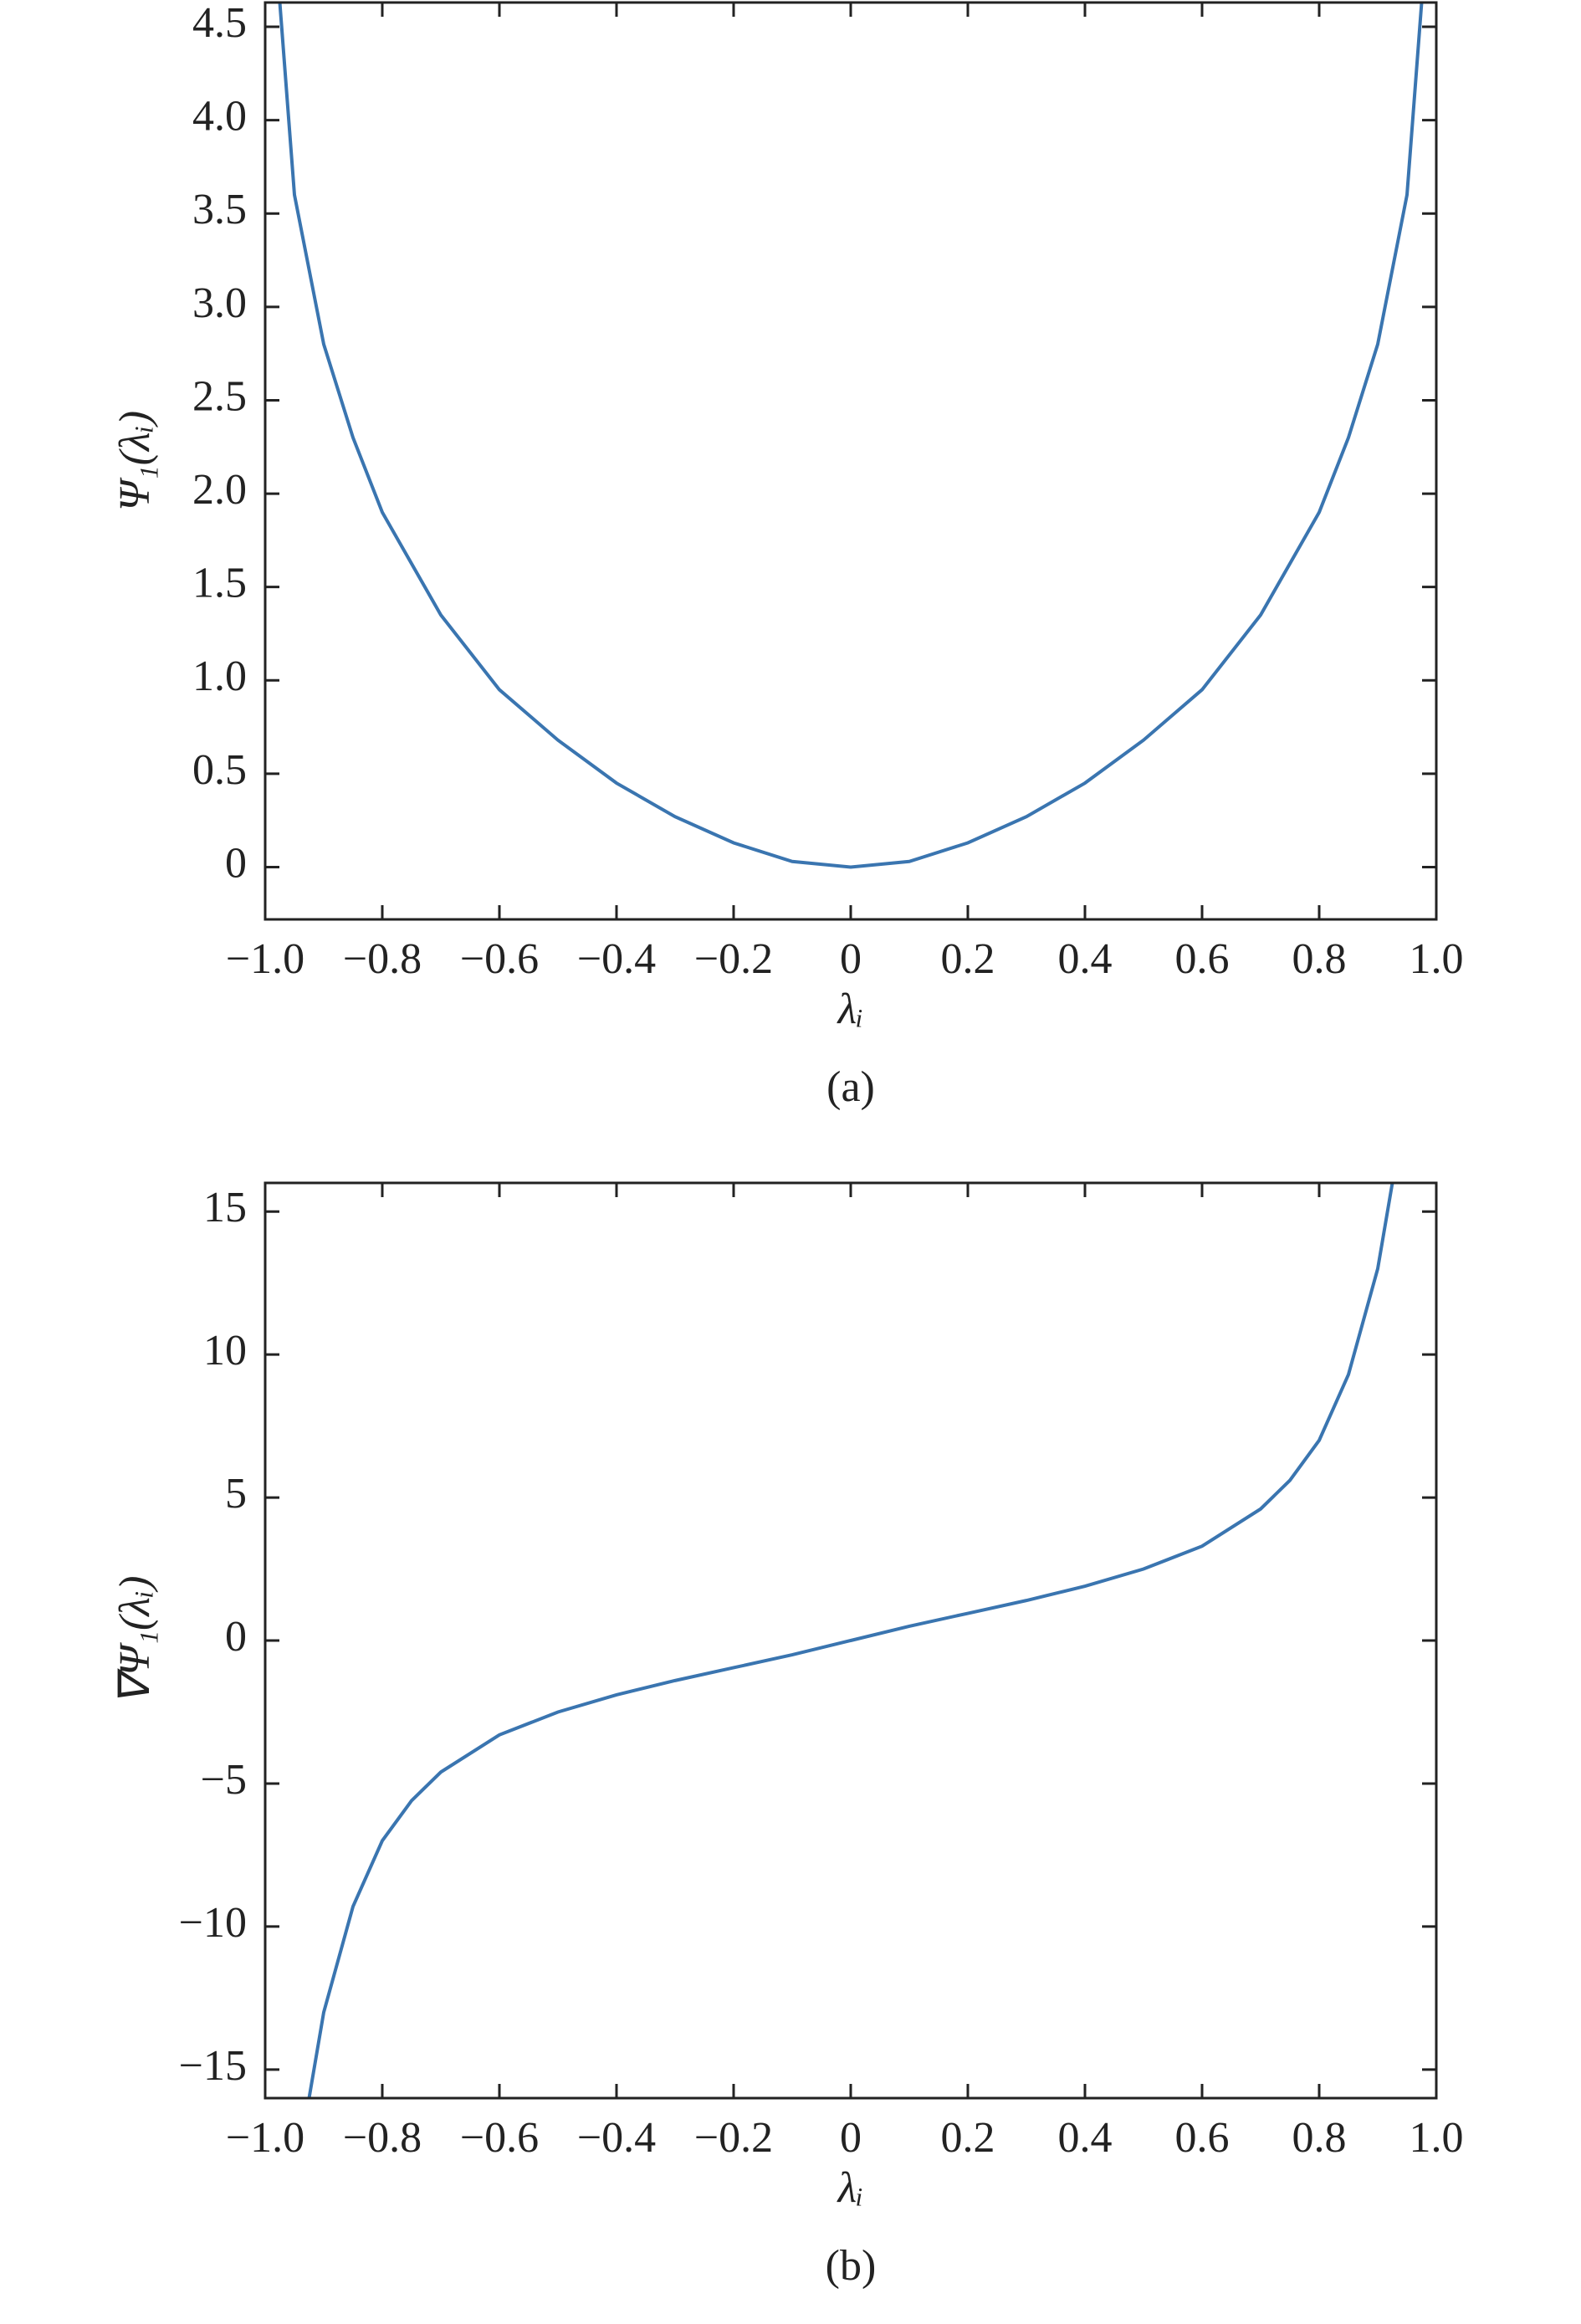 This screenshot has width=1581, height=2324. Describe the element at coordinates (220, 490) in the screenshot. I see `y-tick-label: 2.0` at that location.